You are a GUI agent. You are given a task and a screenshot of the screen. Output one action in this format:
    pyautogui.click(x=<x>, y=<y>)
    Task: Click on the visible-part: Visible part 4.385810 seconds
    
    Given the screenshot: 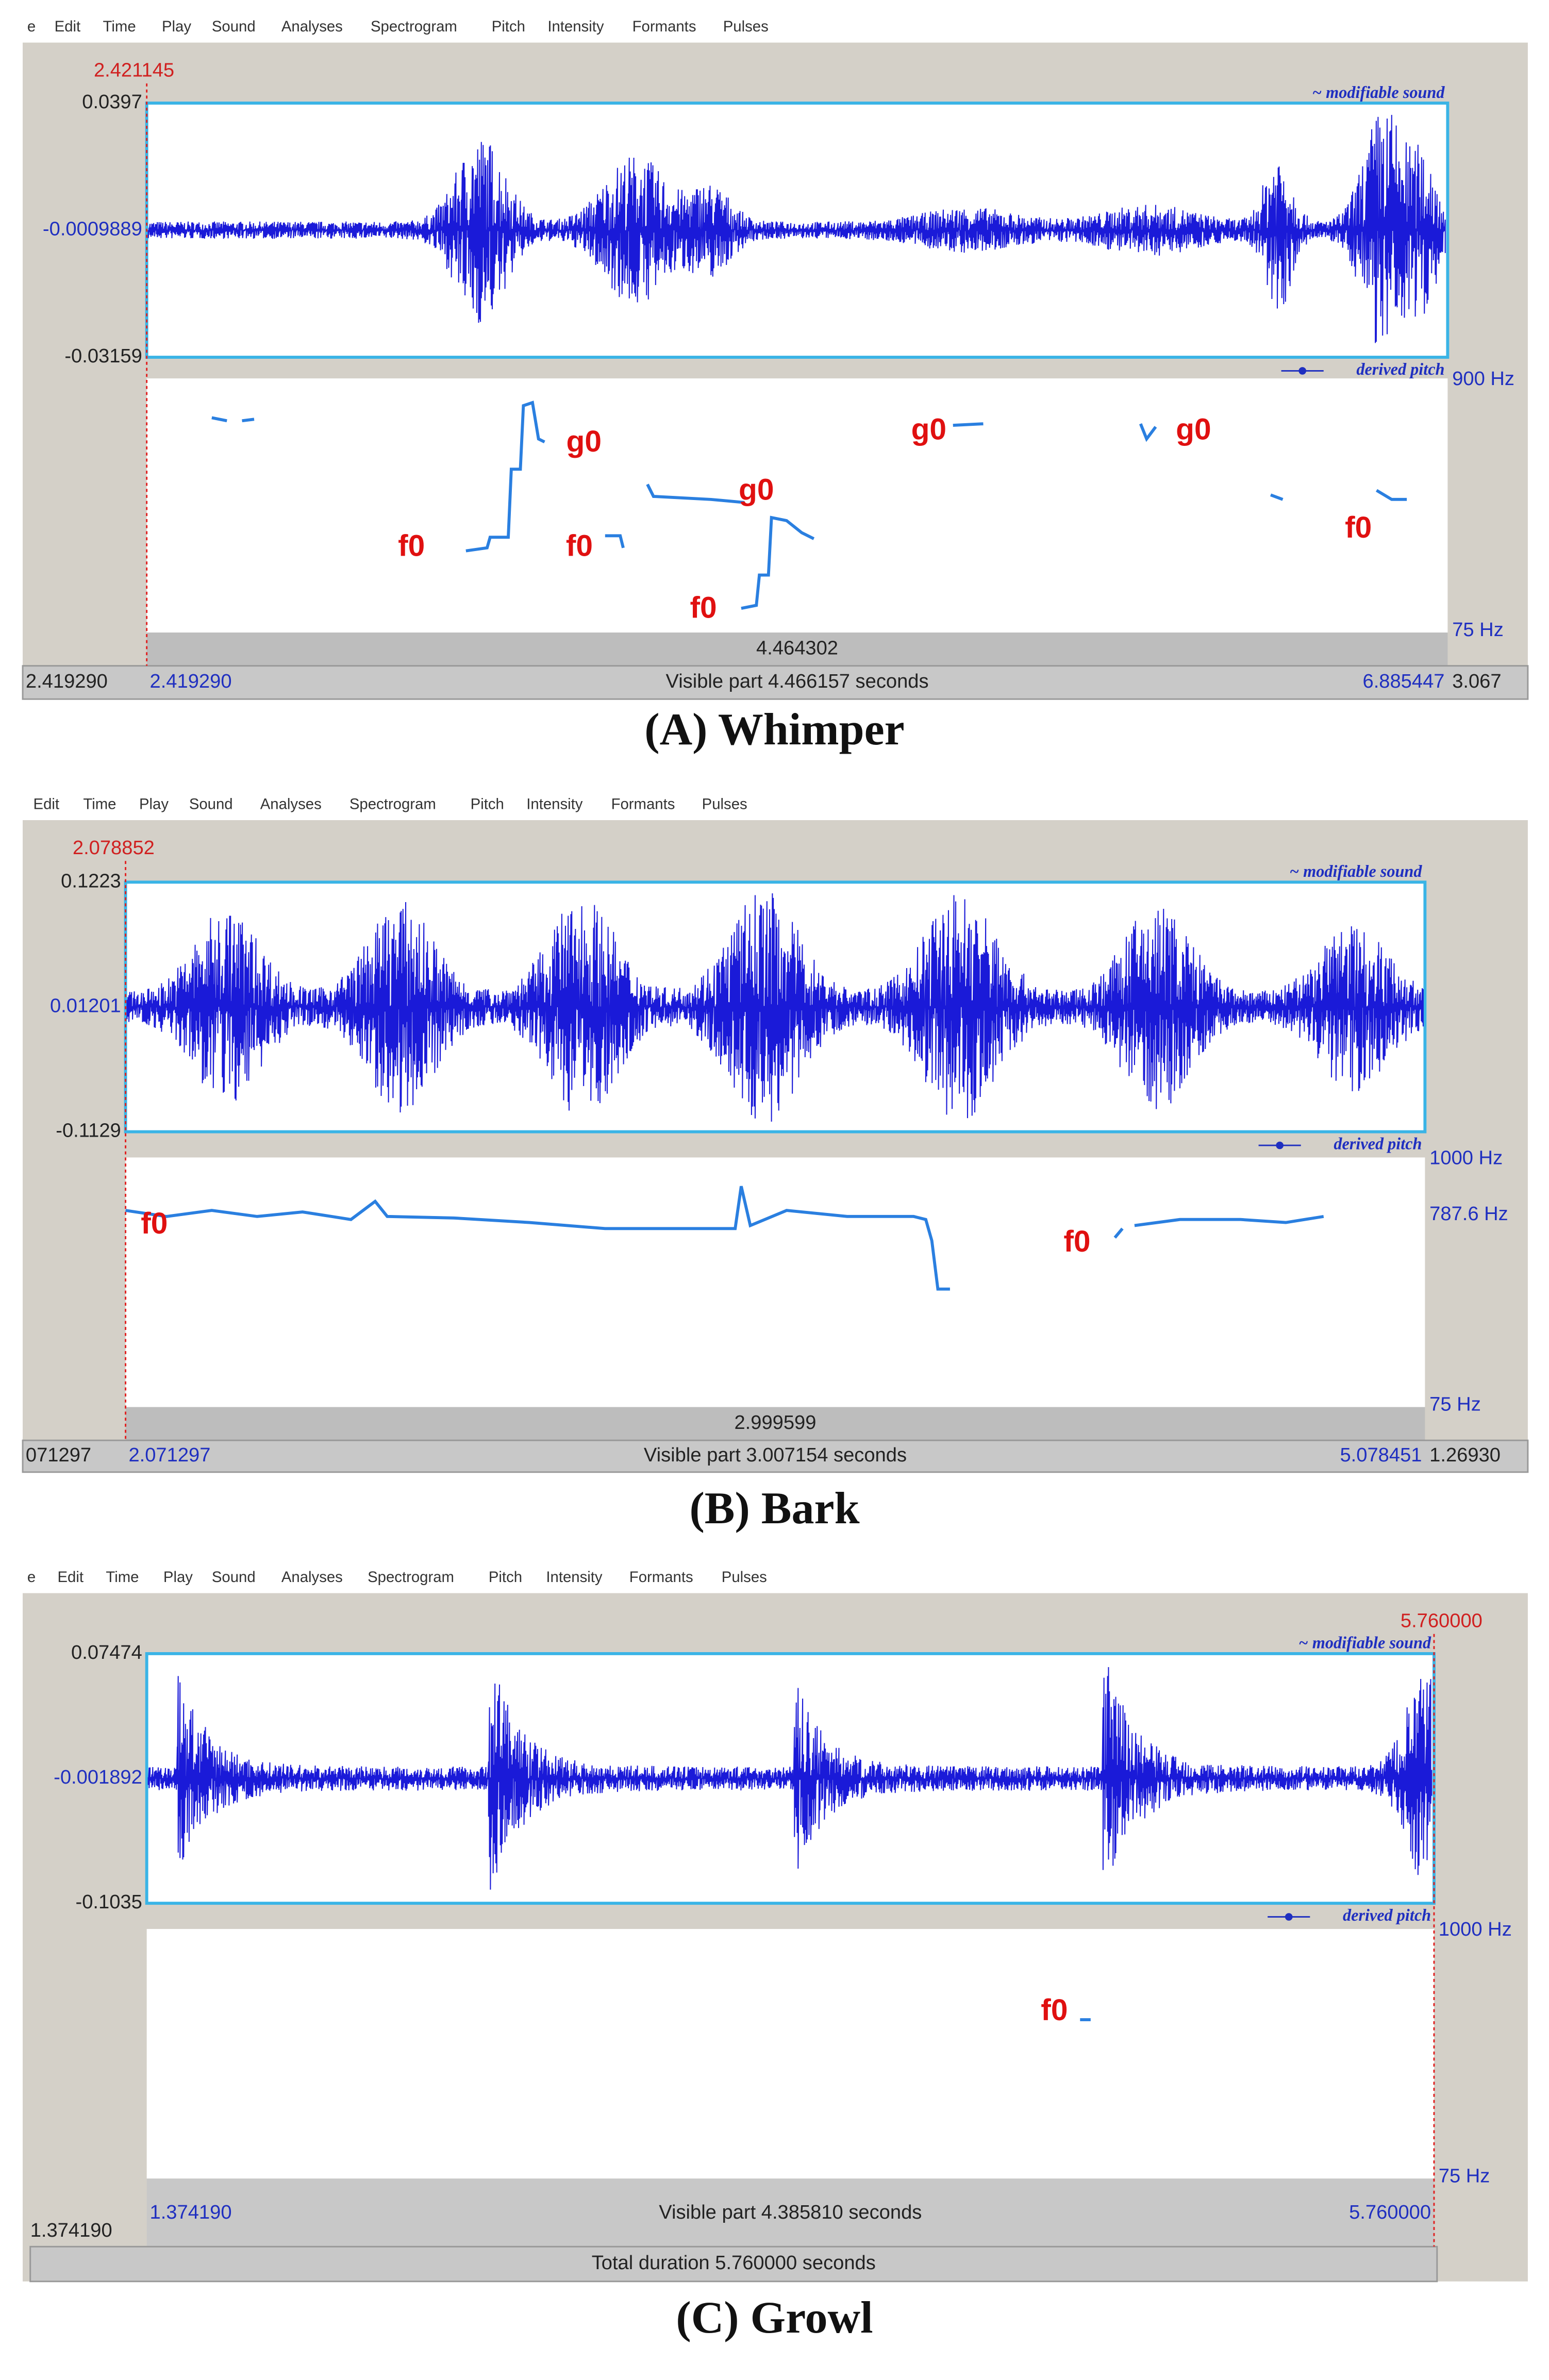 What is the action you would take?
    pyautogui.click(x=790, y=2212)
    